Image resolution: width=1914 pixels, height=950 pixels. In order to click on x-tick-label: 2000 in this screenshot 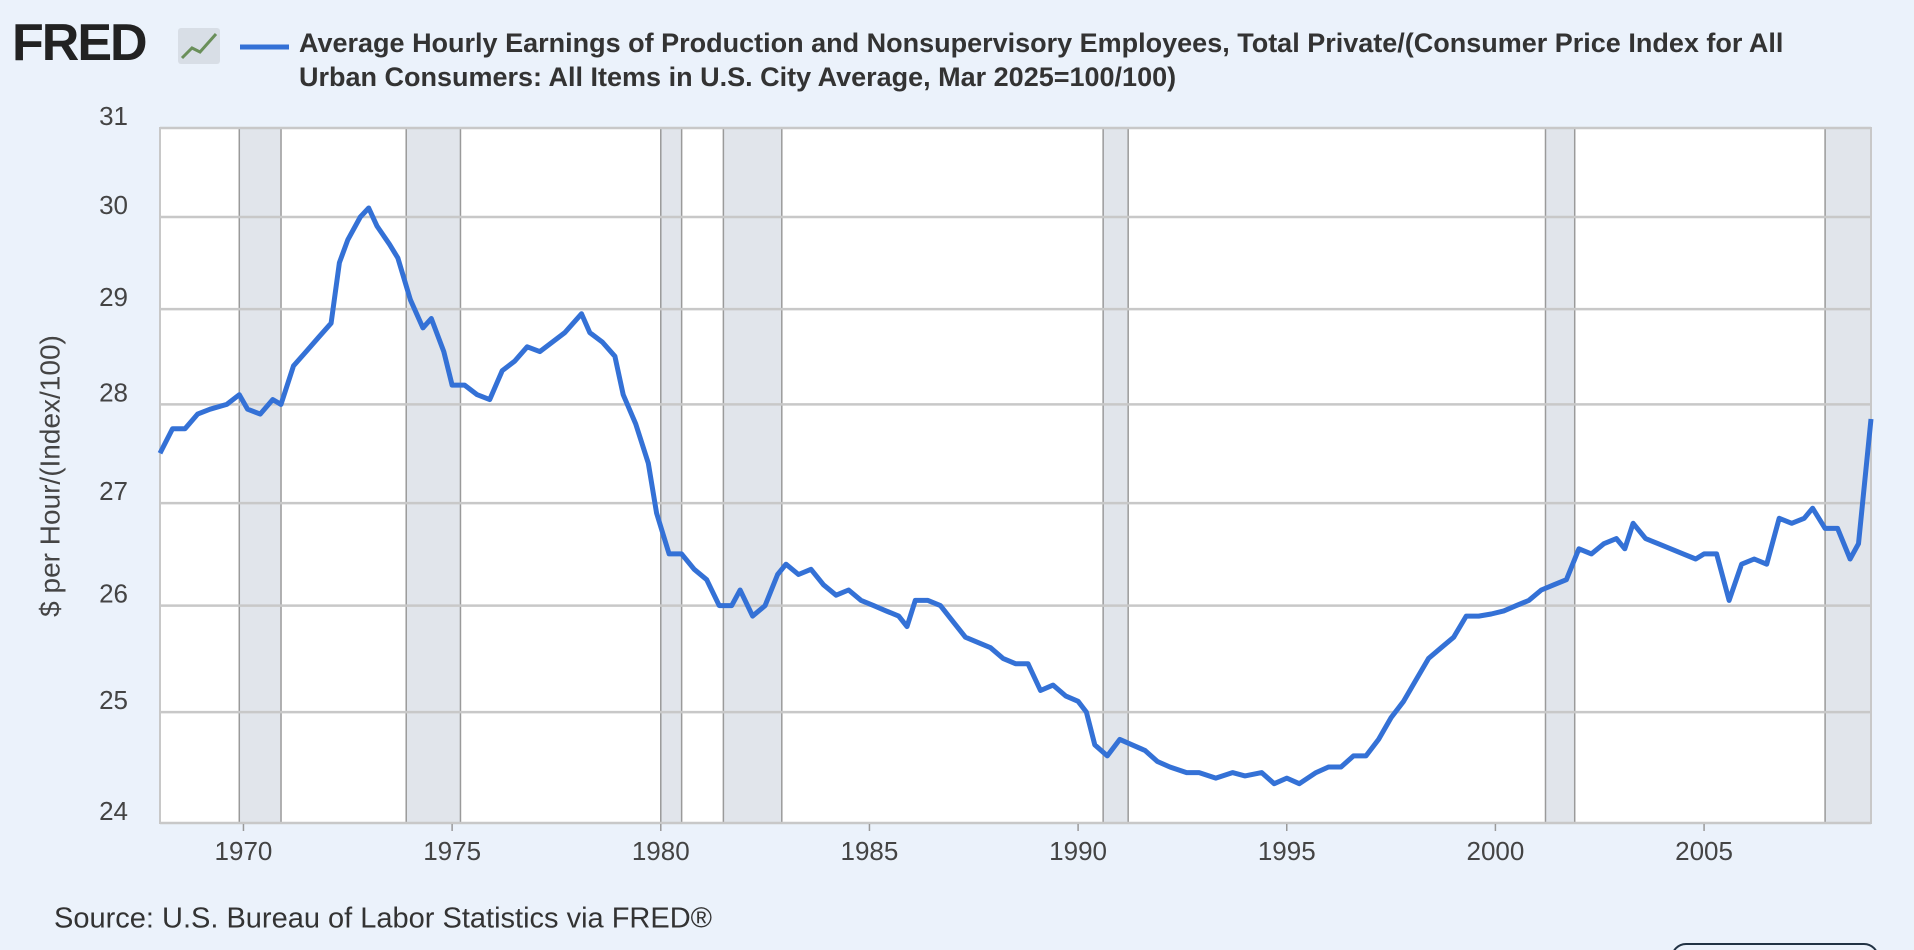, I will do `click(1495, 851)`.